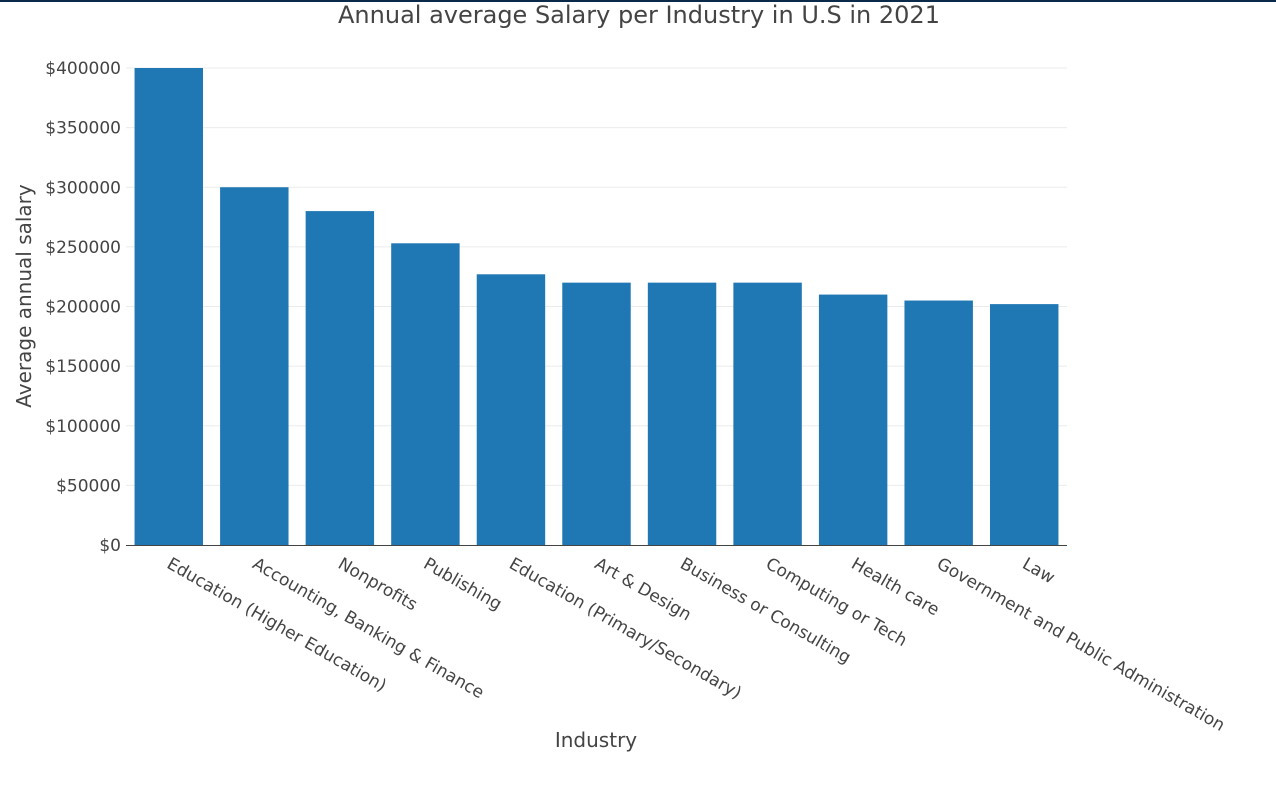 This screenshot has width=1276, height=790. What do you see at coordinates (83, 188) in the screenshot?
I see `y-tick-label: $300000` at bounding box center [83, 188].